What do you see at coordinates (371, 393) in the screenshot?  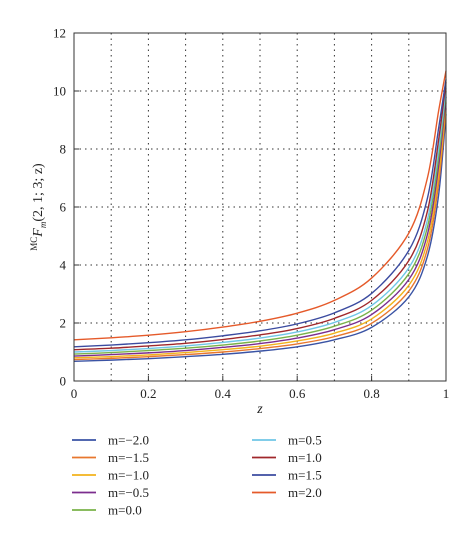 I see `x-tick-label: 0.8` at bounding box center [371, 393].